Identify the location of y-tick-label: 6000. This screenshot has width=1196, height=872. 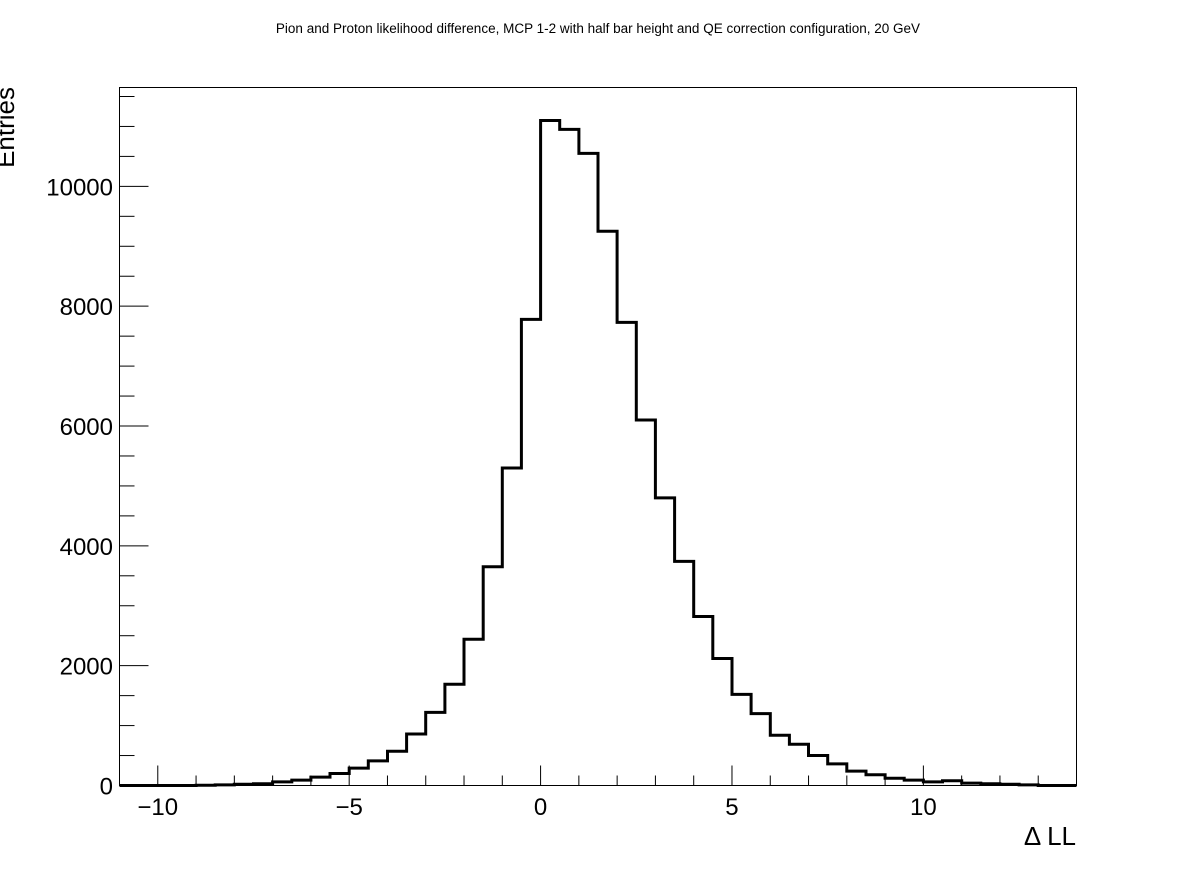
(86, 427).